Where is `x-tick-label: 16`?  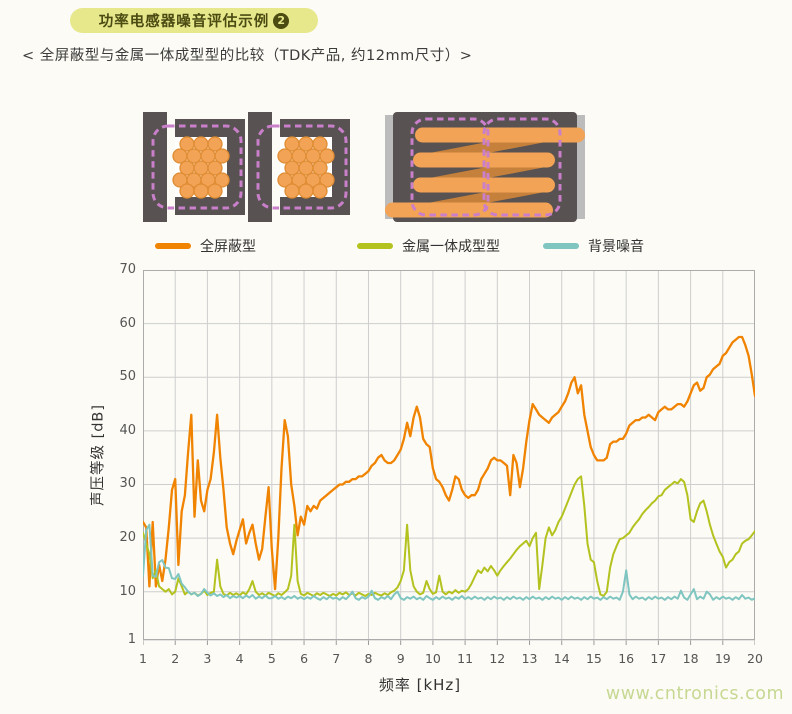 x-tick-label: 16 is located at coordinates (626, 658).